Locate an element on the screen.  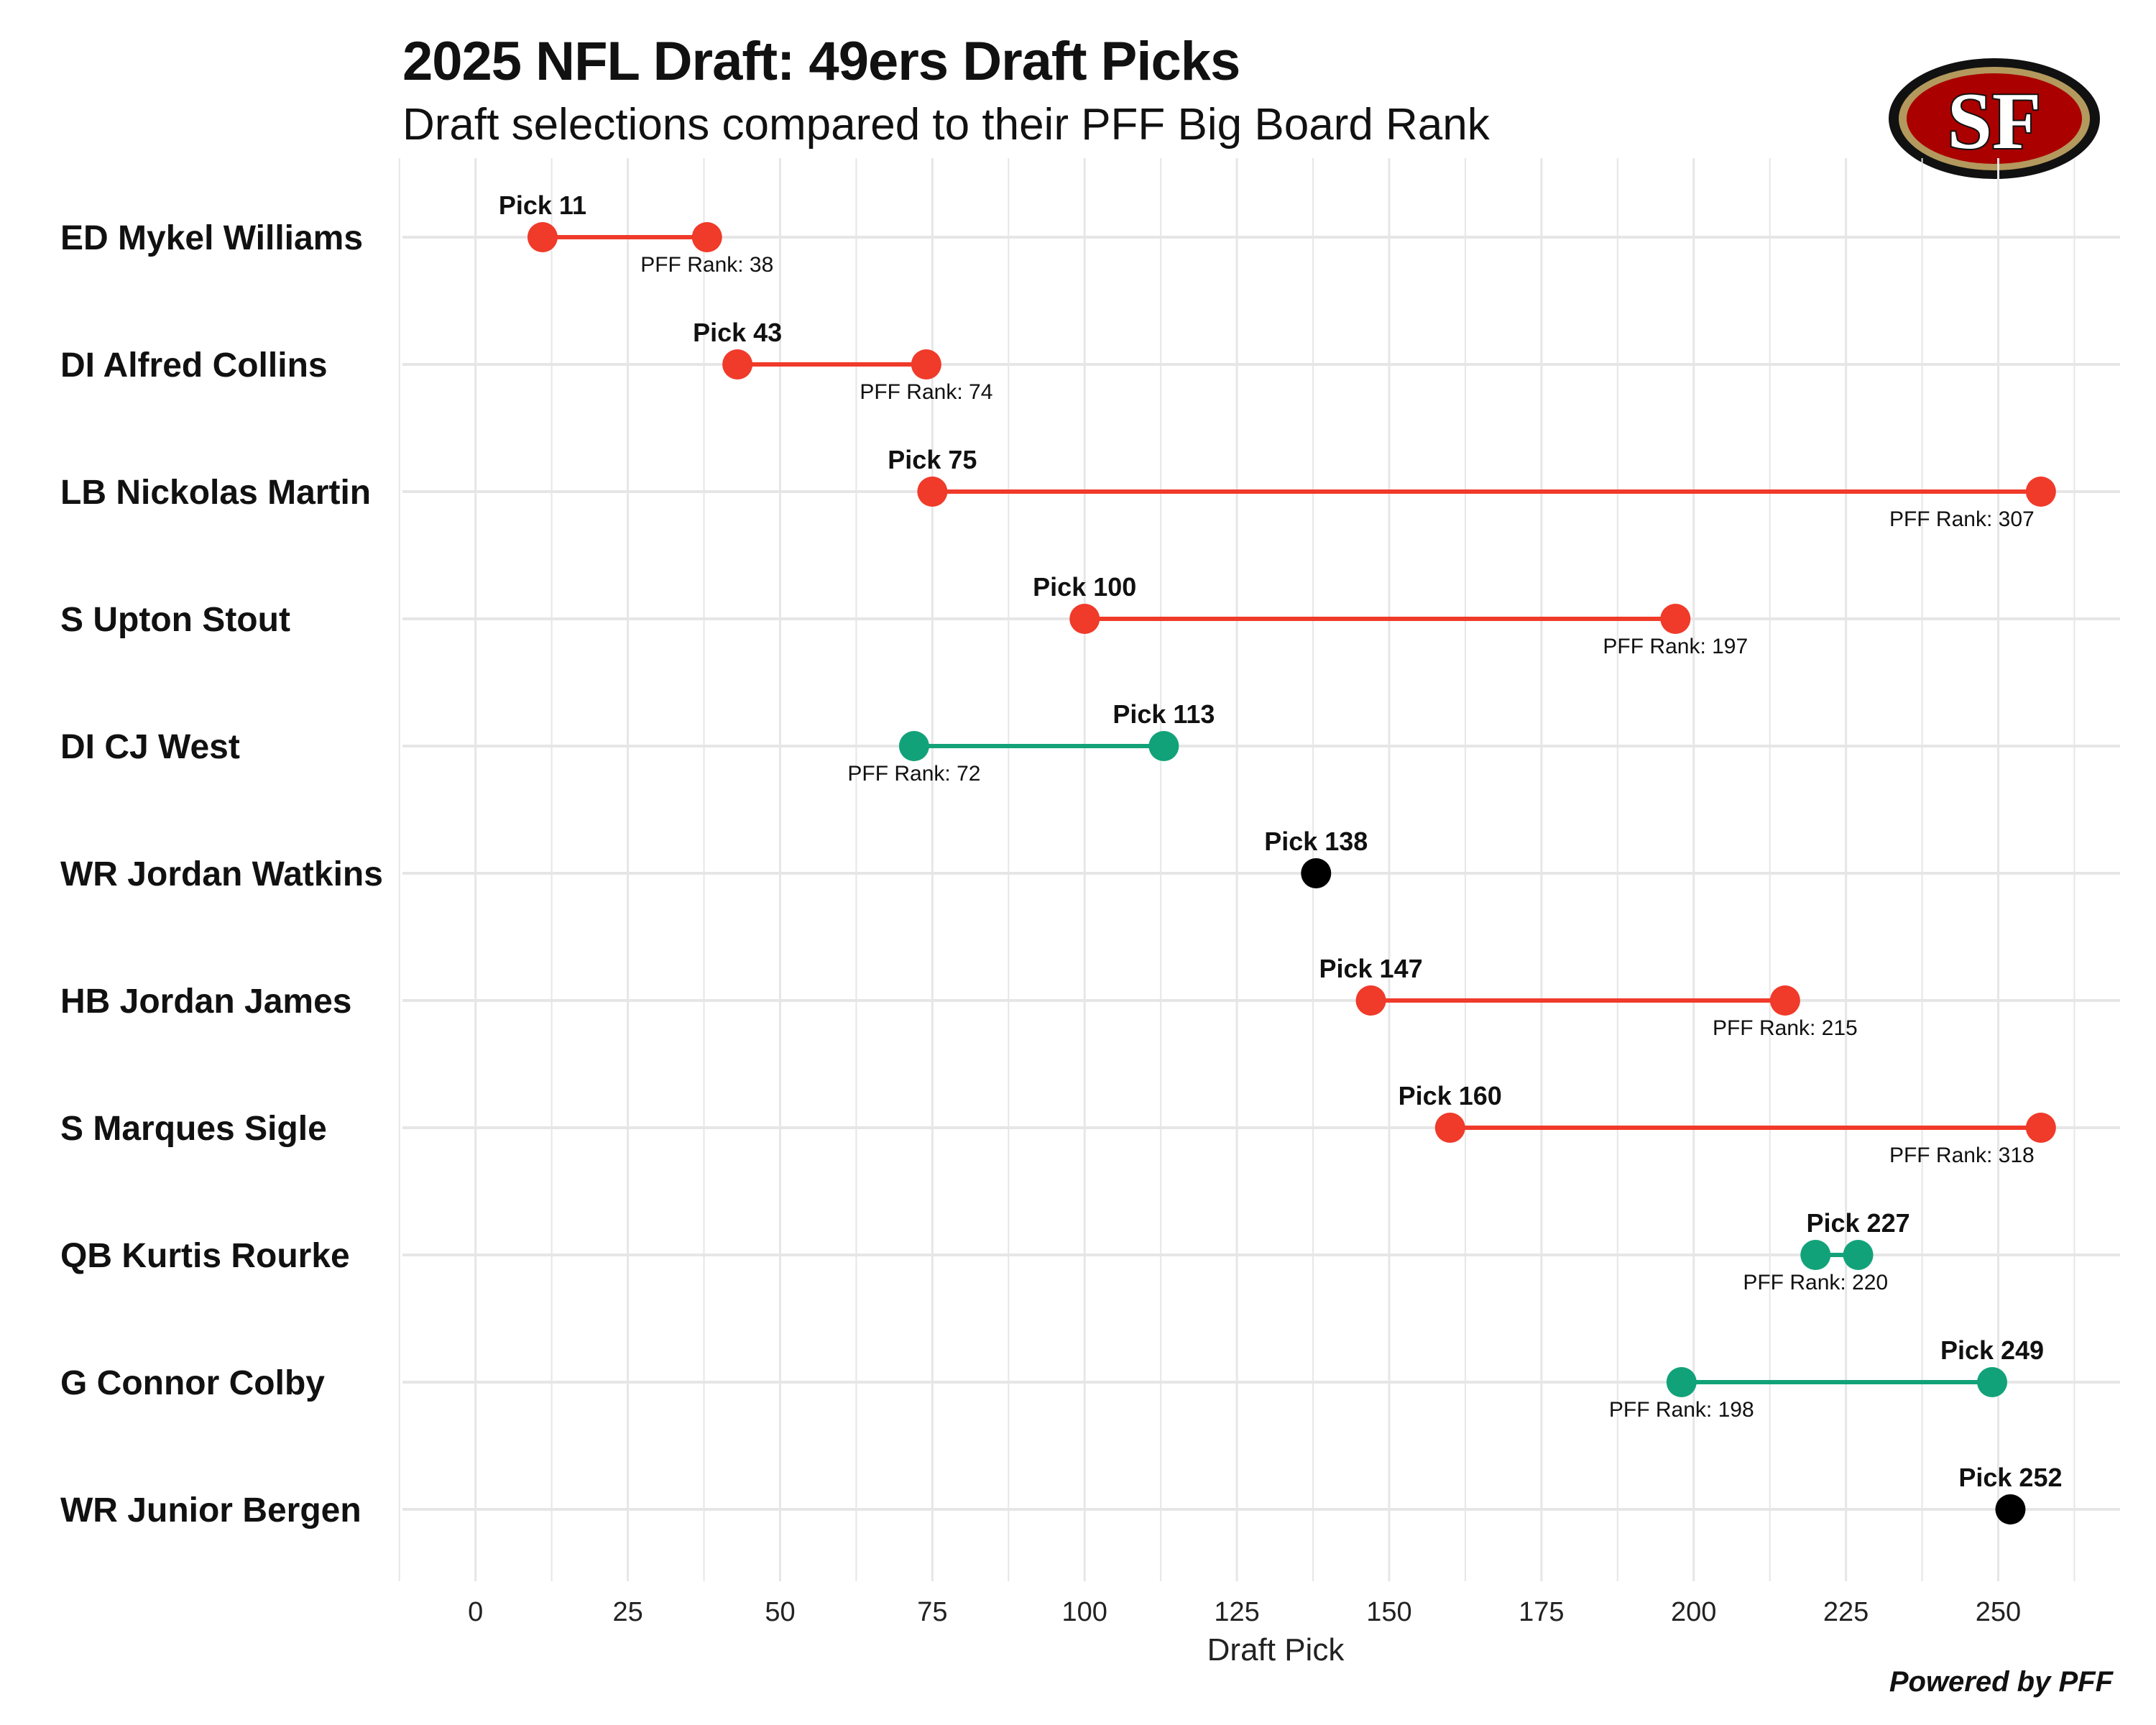
x-tick-label: 25 is located at coordinates (627, 1612).